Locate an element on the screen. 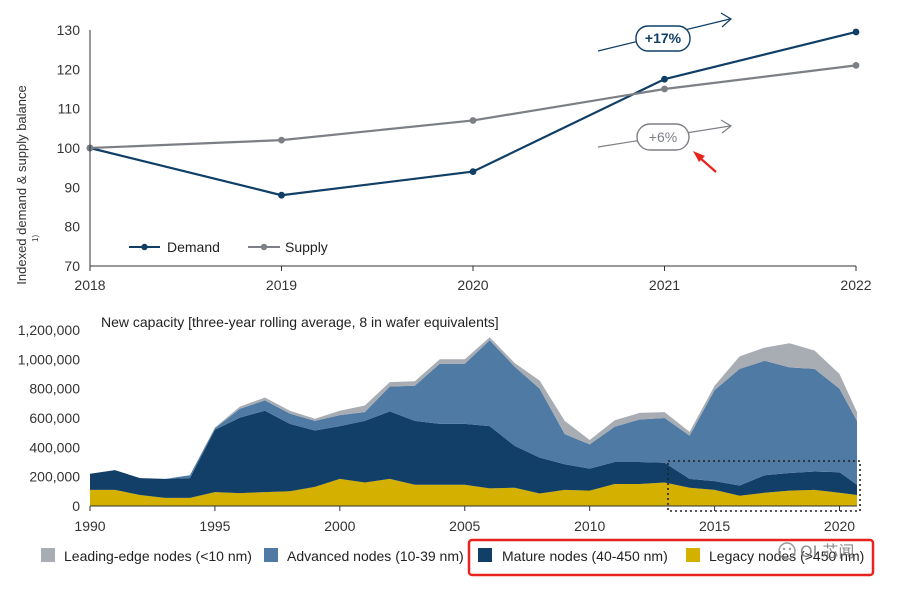 This screenshot has width=911, height=590. red-pointer-arrow-icon is located at coordinates (705, 162).